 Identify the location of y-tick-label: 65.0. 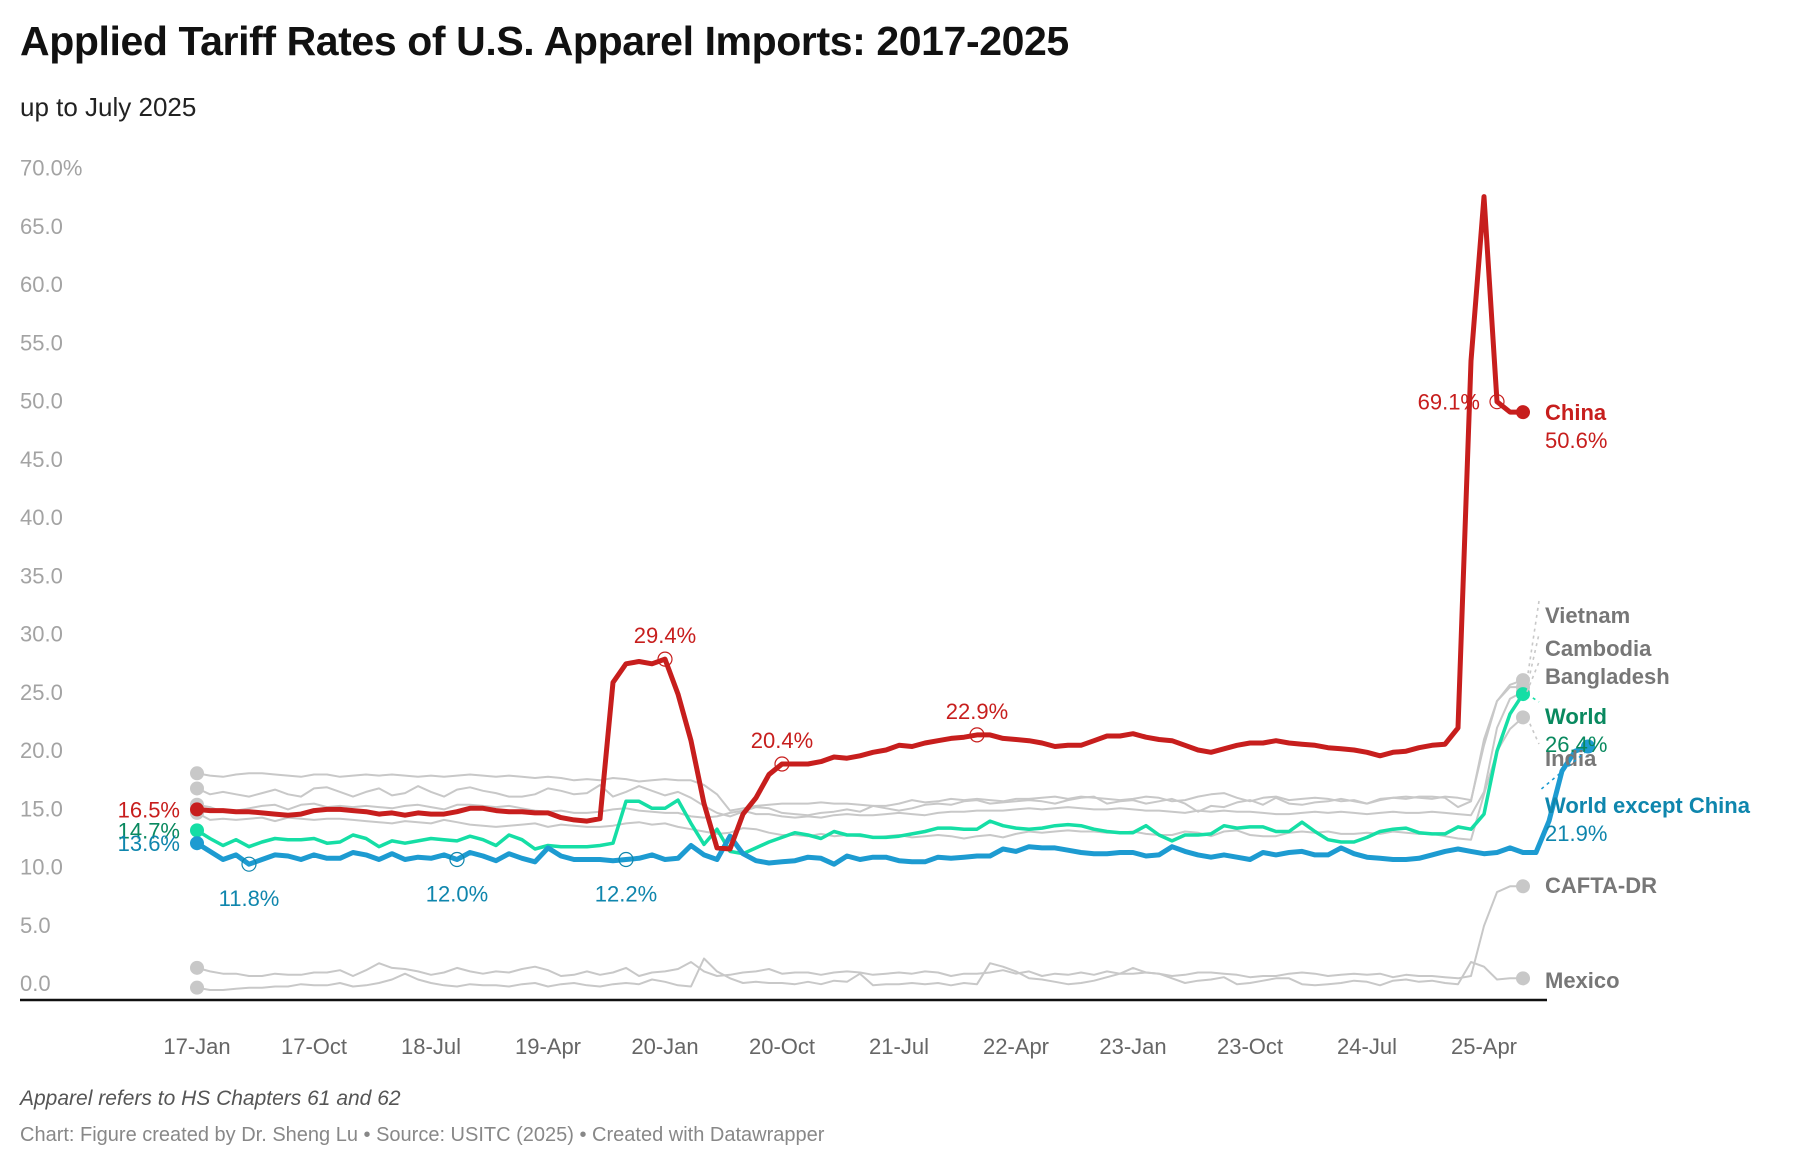
(41, 226).